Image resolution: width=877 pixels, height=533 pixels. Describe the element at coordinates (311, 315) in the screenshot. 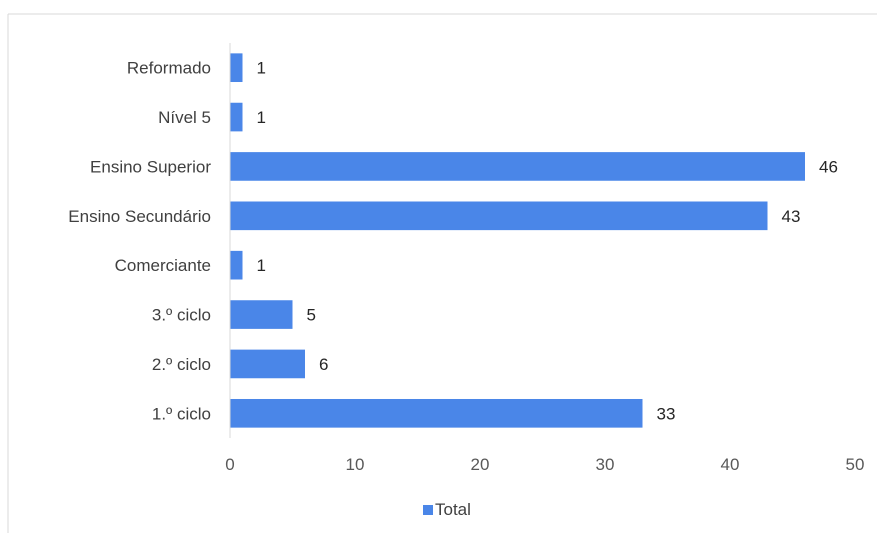

I see `data-label: 5` at that location.